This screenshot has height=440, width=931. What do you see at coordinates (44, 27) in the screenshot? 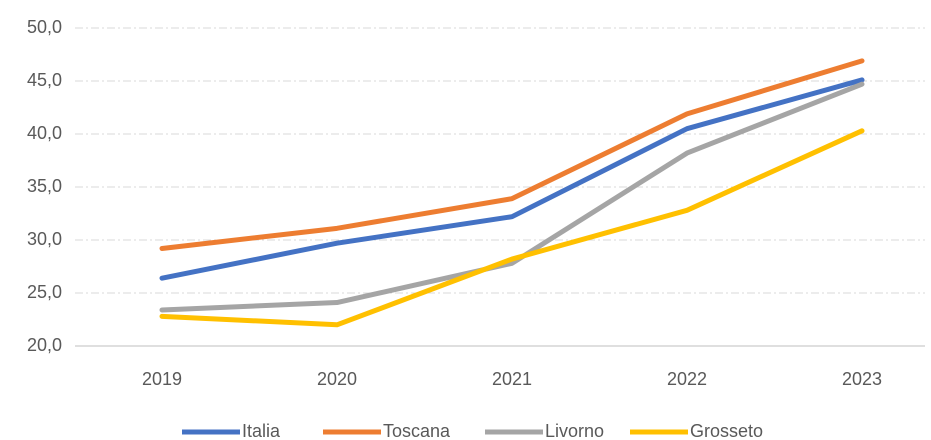
I see `y-tick-label: 50,0` at bounding box center [44, 27].